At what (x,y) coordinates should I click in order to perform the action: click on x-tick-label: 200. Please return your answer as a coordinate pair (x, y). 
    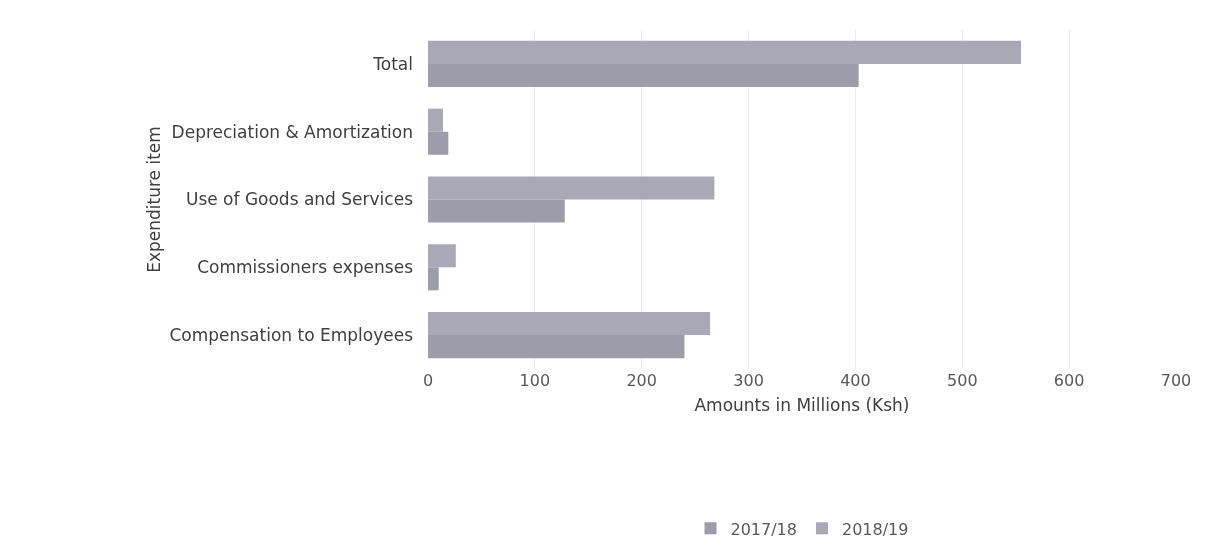
    Looking at the image, I should click on (641, 380).